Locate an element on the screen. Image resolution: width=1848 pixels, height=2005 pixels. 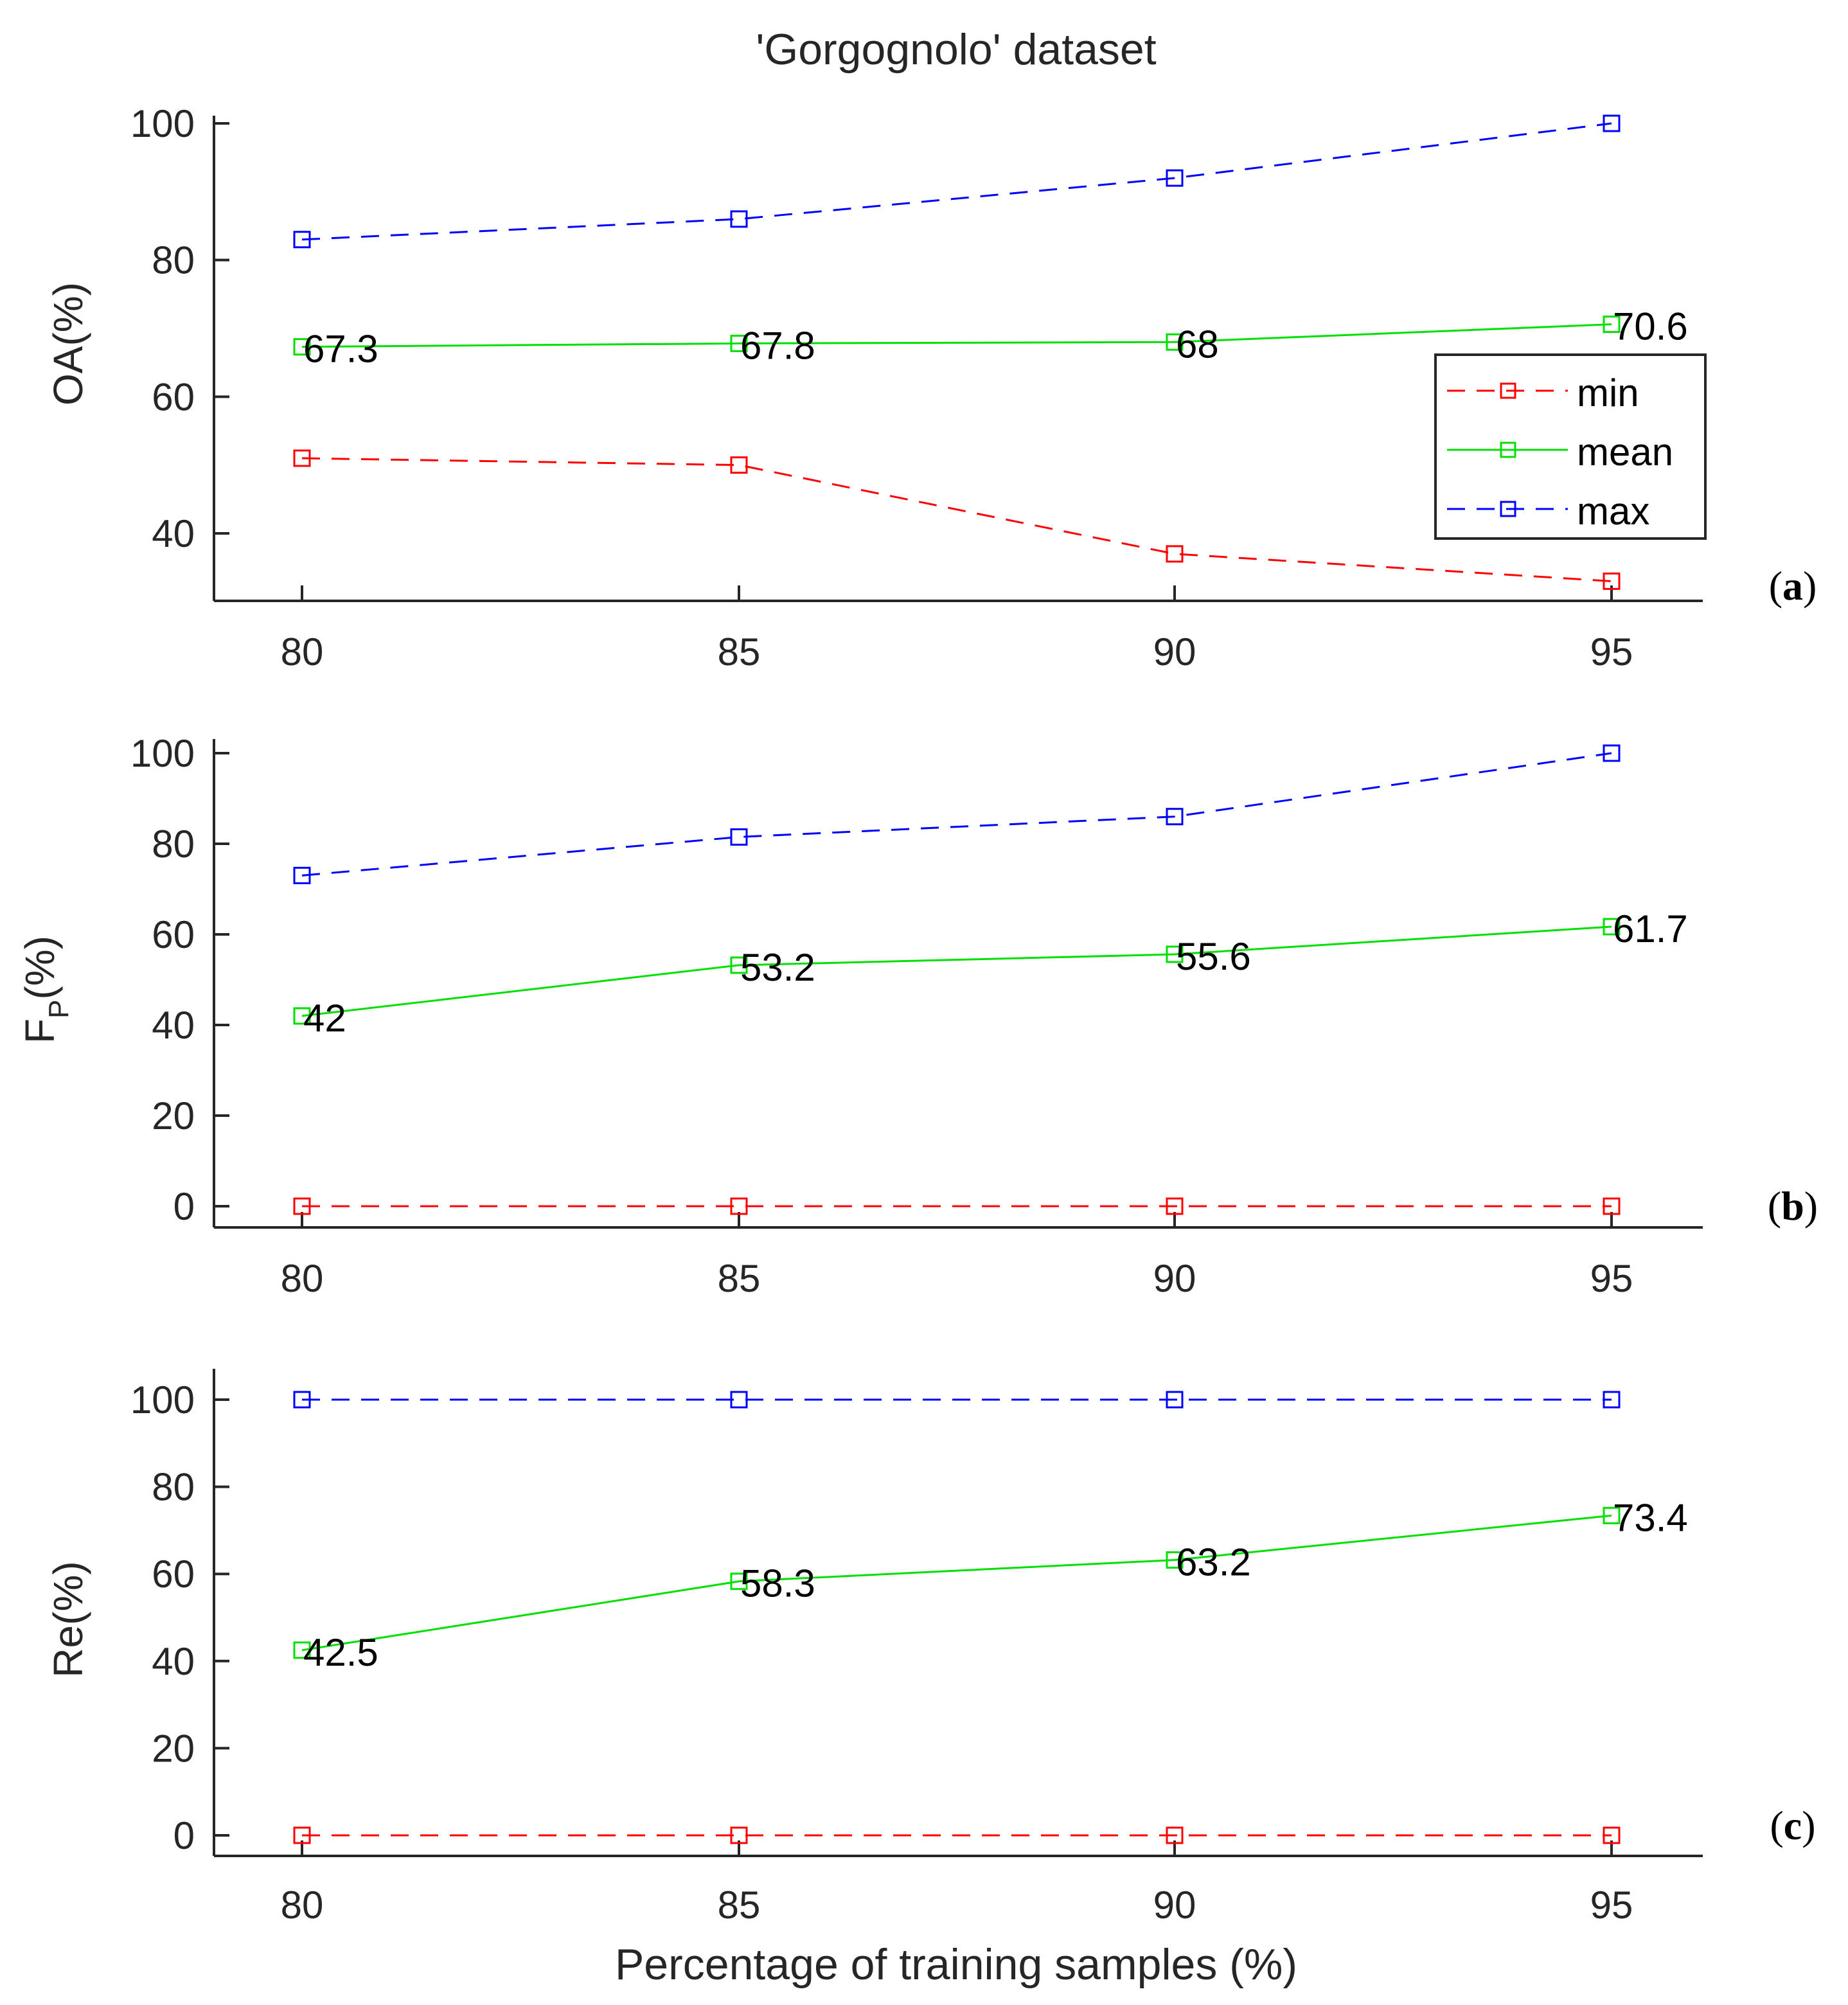
x-axis-label: Percentage of training samples (%) is located at coordinates (956, 1964).